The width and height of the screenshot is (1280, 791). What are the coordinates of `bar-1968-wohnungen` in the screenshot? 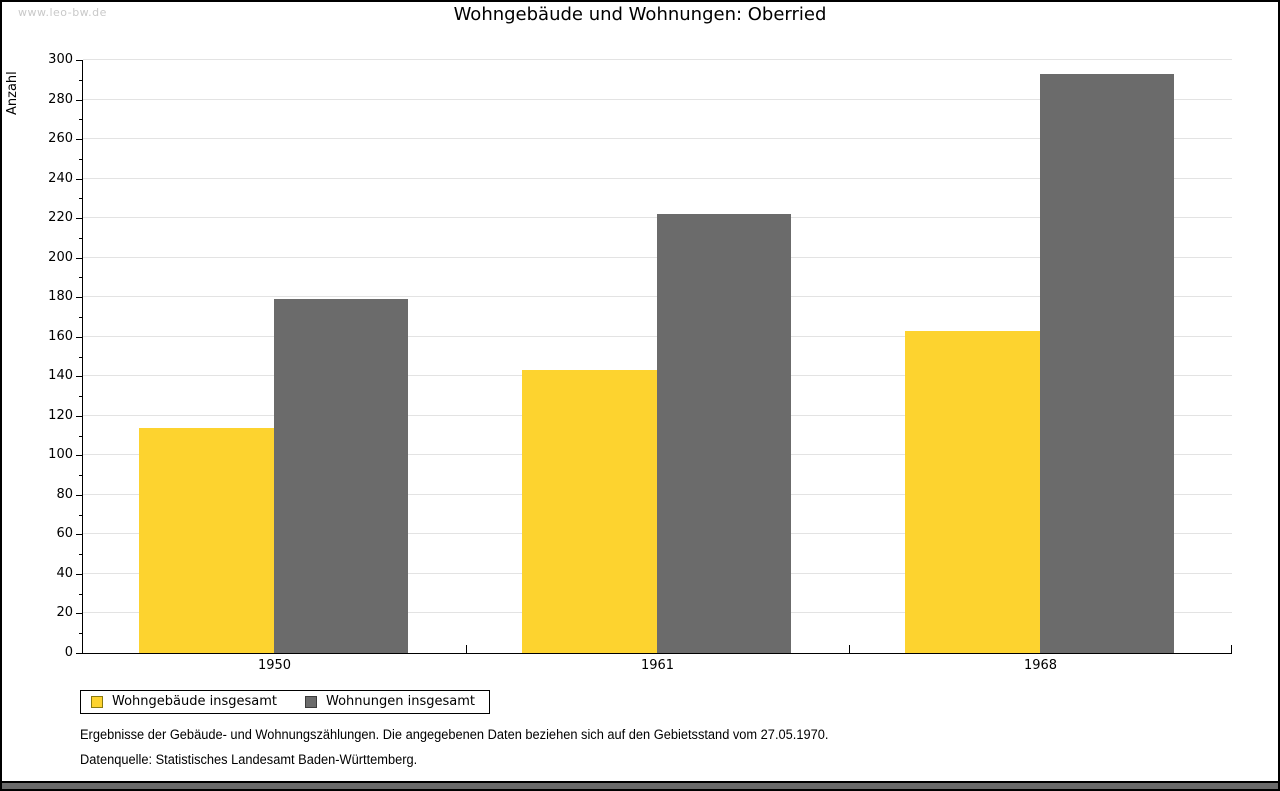 It's located at (1106, 363).